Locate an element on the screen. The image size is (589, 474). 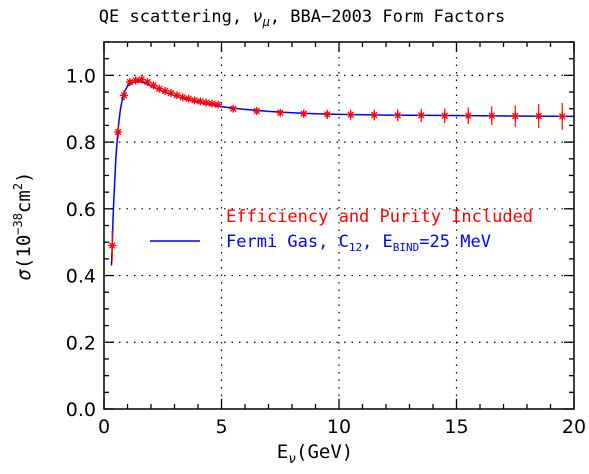
x-tick-label: 15 is located at coordinates (456, 427).